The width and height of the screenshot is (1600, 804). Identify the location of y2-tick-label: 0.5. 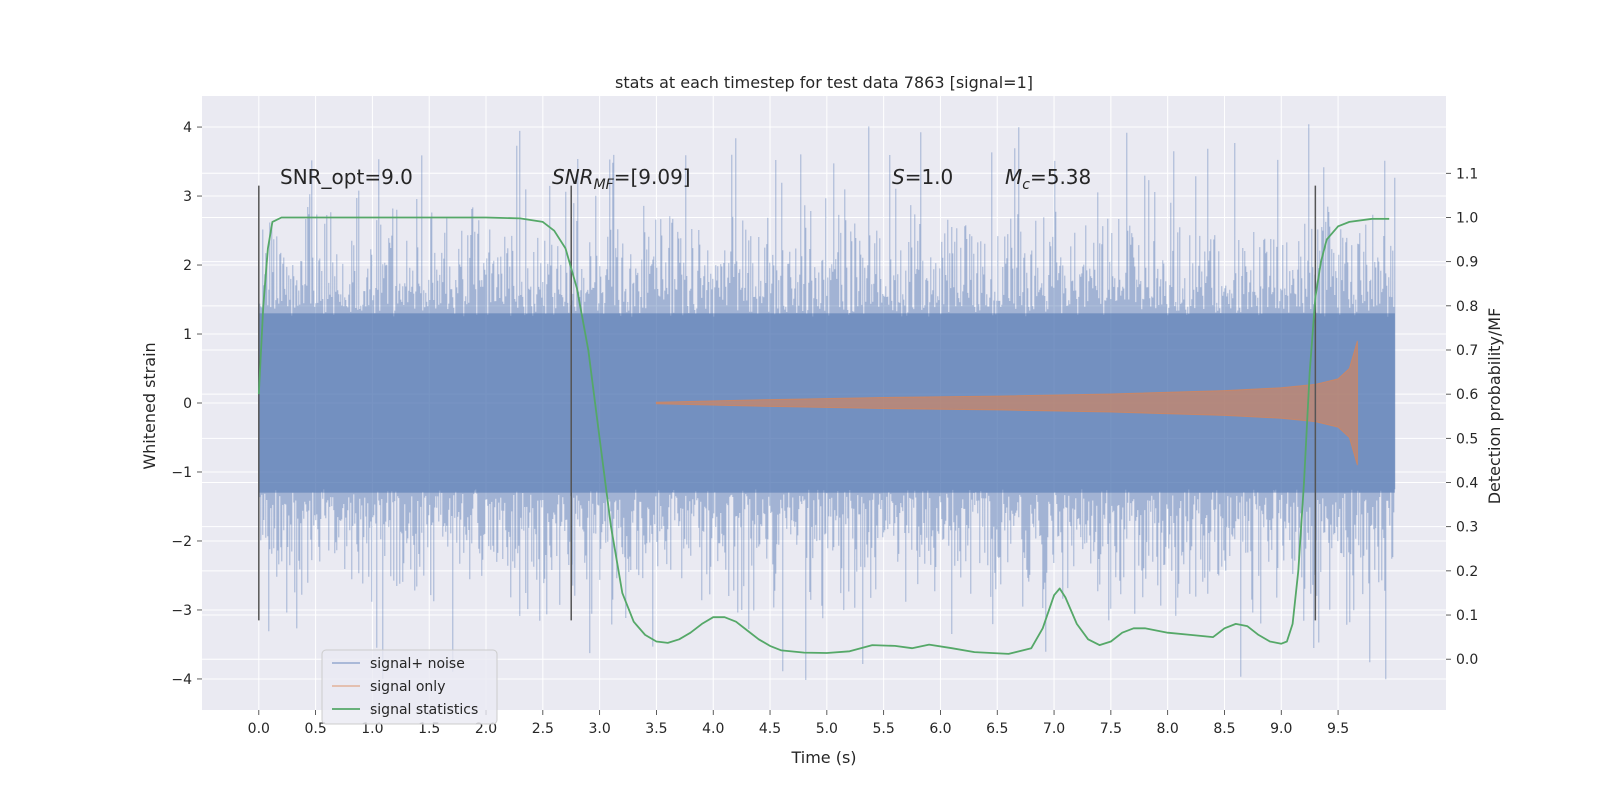
(1467, 439).